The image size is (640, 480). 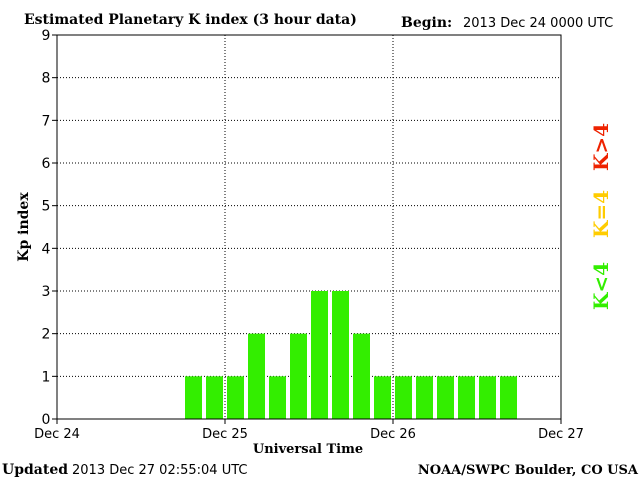 What do you see at coordinates (308, 449) in the screenshot?
I see `x-axis-label: Universal Time` at bounding box center [308, 449].